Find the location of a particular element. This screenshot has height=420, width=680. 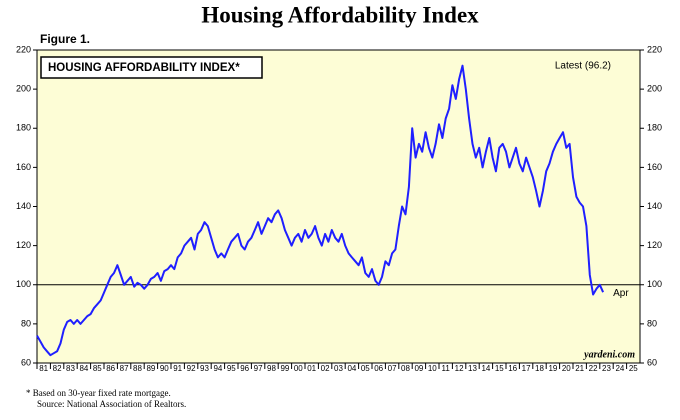

x-tick-label: 18 is located at coordinates (539, 368).